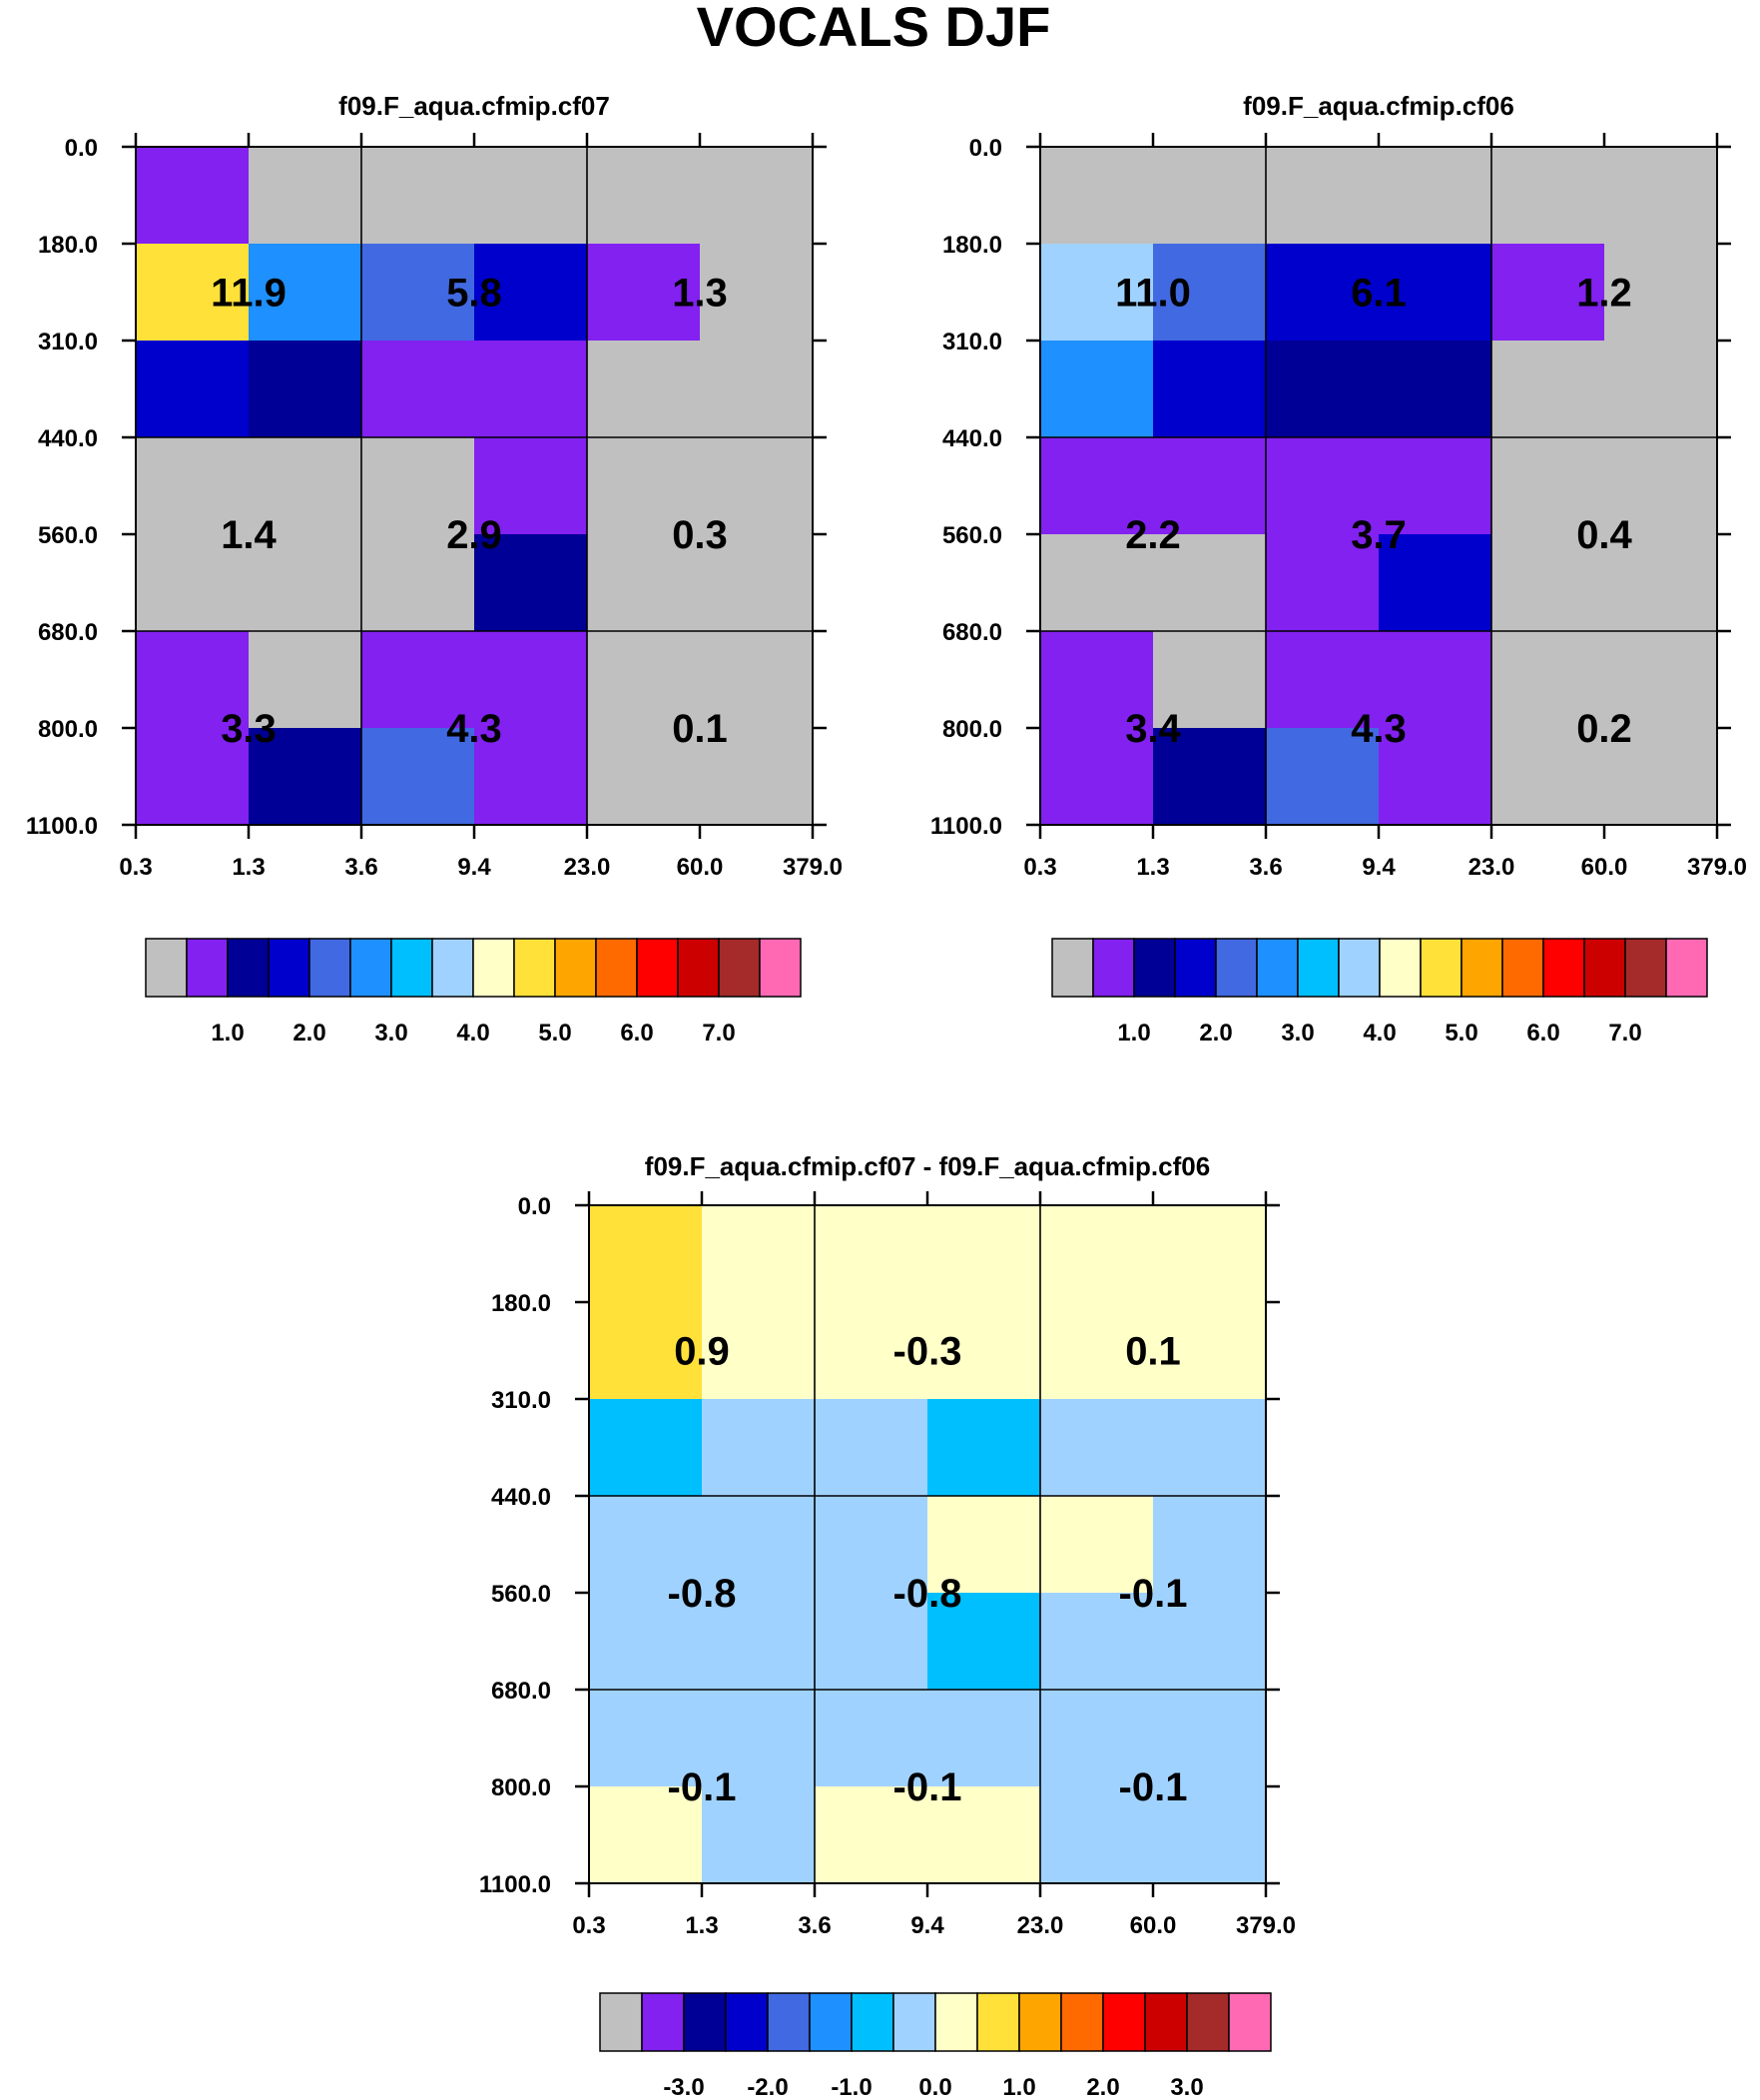 This screenshot has width=1760, height=2100. Describe the element at coordinates (972, 535) in the screenshot. I see `y-tick-label: 560.0` at that location.